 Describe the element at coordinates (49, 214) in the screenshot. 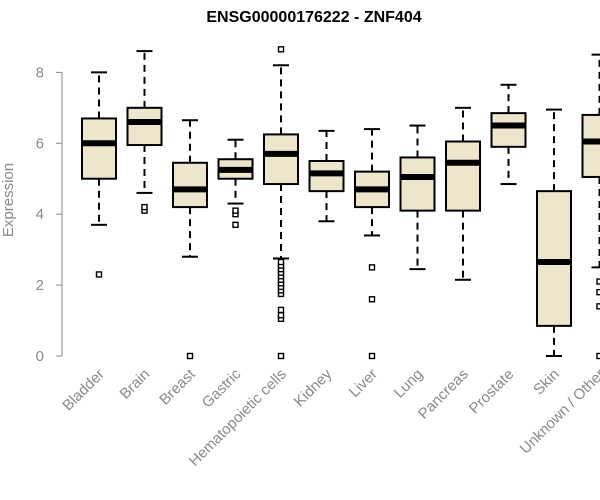

I see `y-axis: 0 2 4 6 8` at that location.